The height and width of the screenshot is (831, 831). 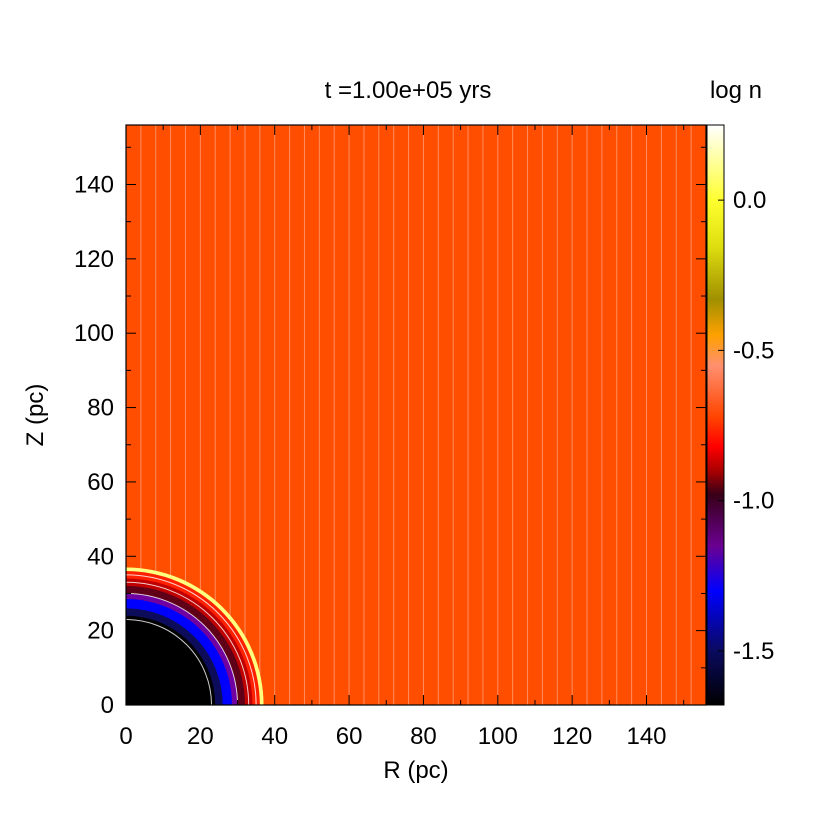 What do you see at coordinates (736, 90) in the screenshot?
I see `colorbar-label: log n` at bounding box center [736, 90].